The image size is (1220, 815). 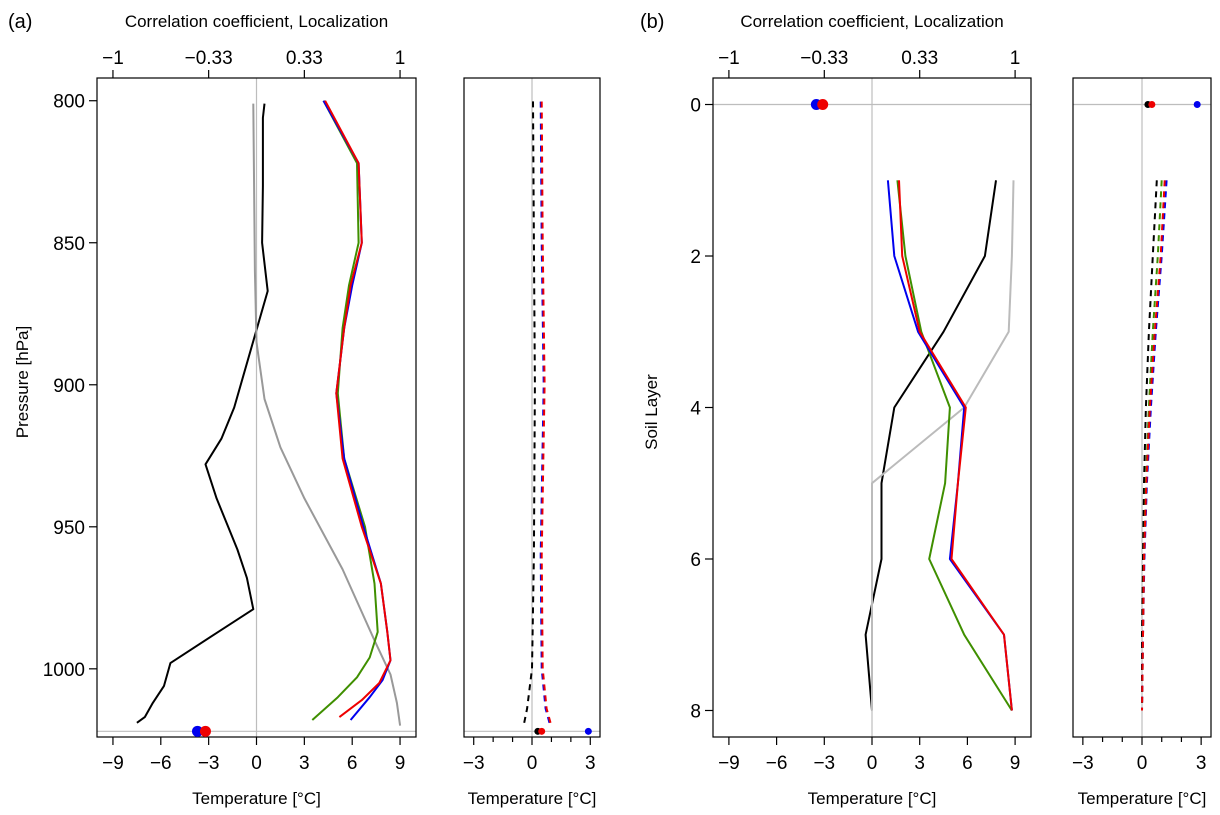 I want to click on y-tick-label: 0, so click(x=695, y=106).